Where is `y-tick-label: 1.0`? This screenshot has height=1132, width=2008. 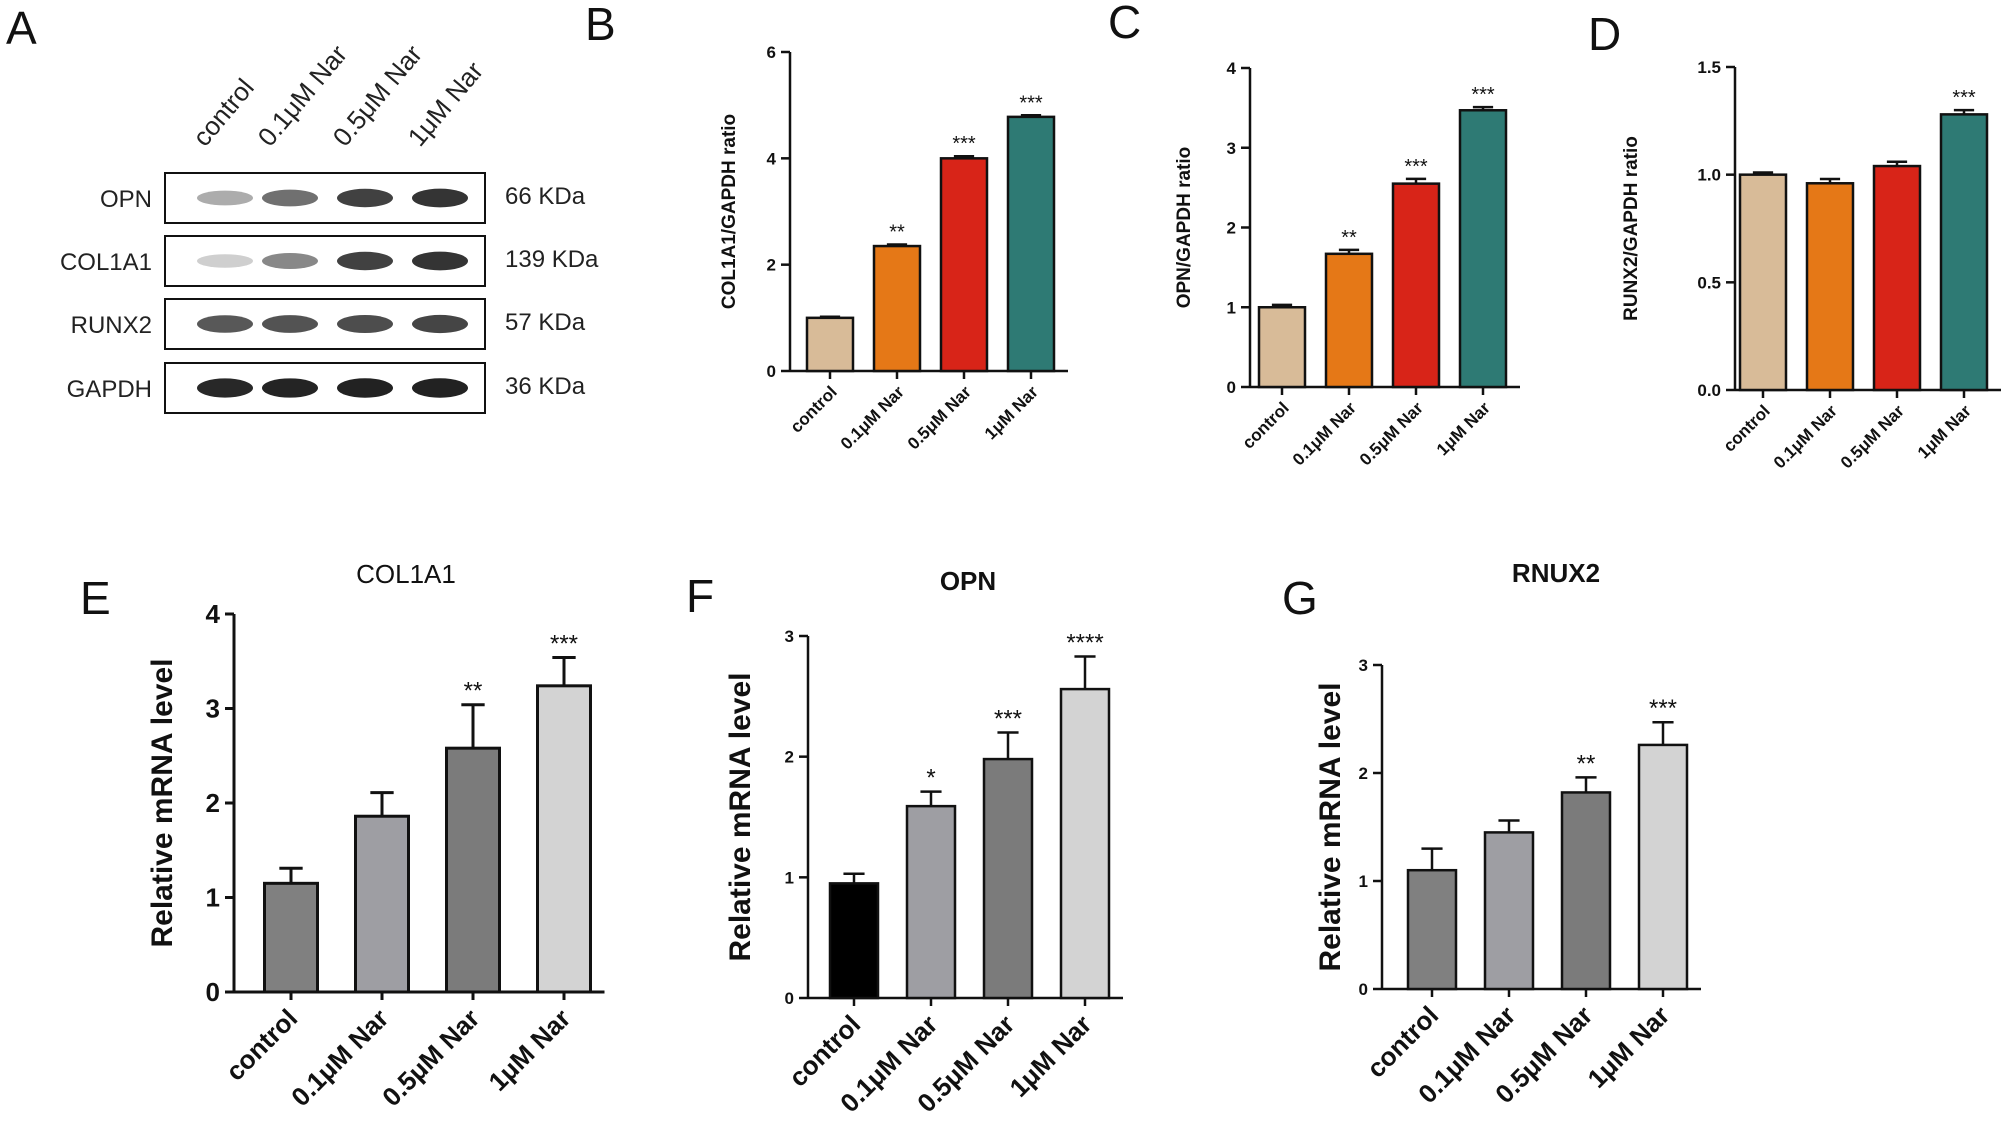
y-tick-label: 1.0 is located at coordinates (1709, 175).